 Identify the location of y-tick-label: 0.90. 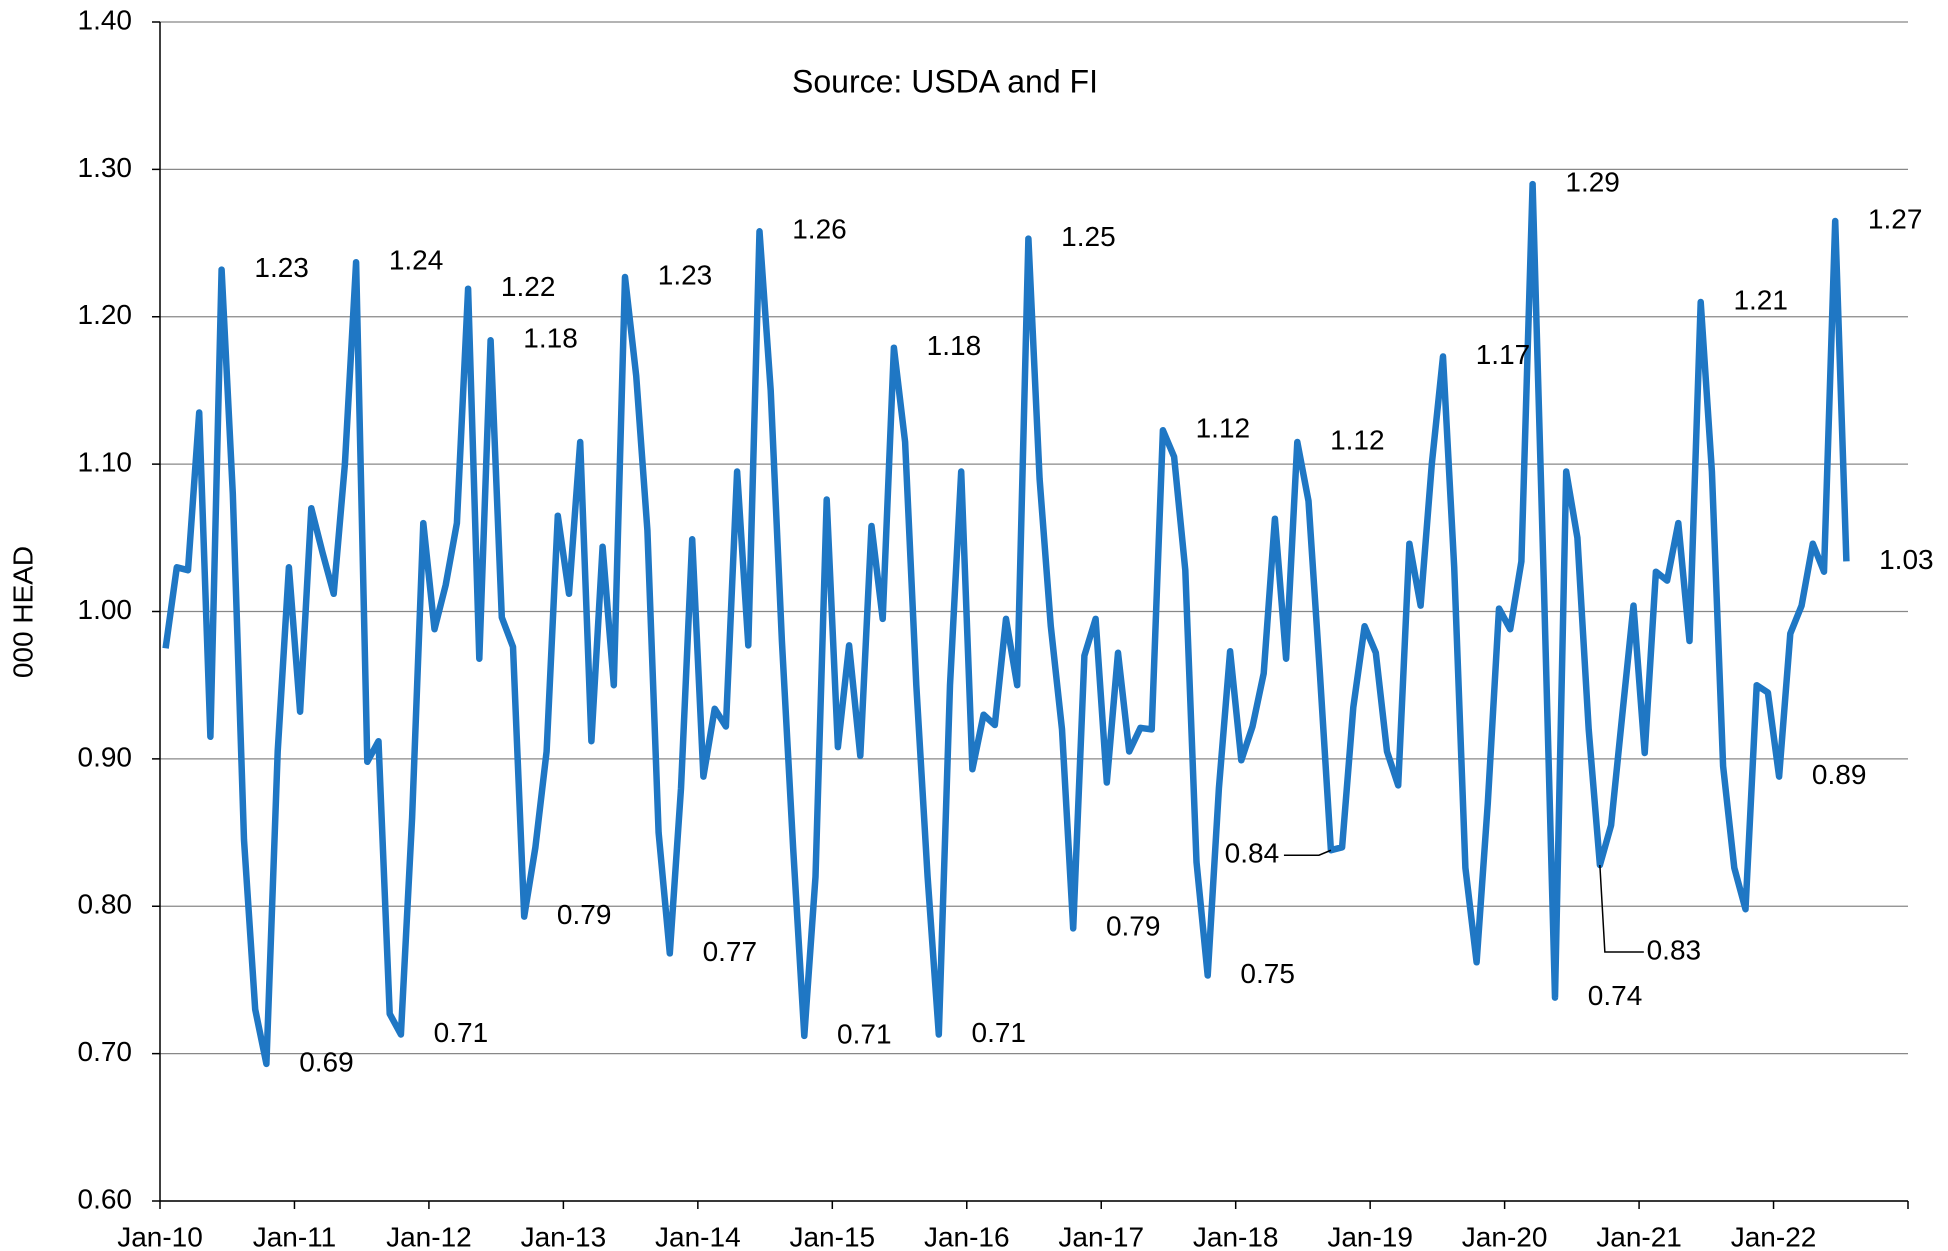
(105, 756).